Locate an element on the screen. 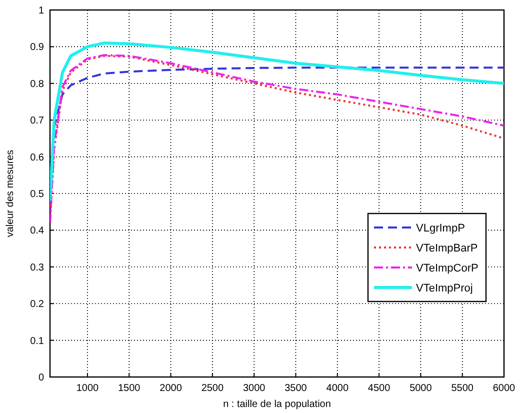 This screenshot has height=413, width=526. x-tick-label: 6000 is located at coordinates (504, 388).